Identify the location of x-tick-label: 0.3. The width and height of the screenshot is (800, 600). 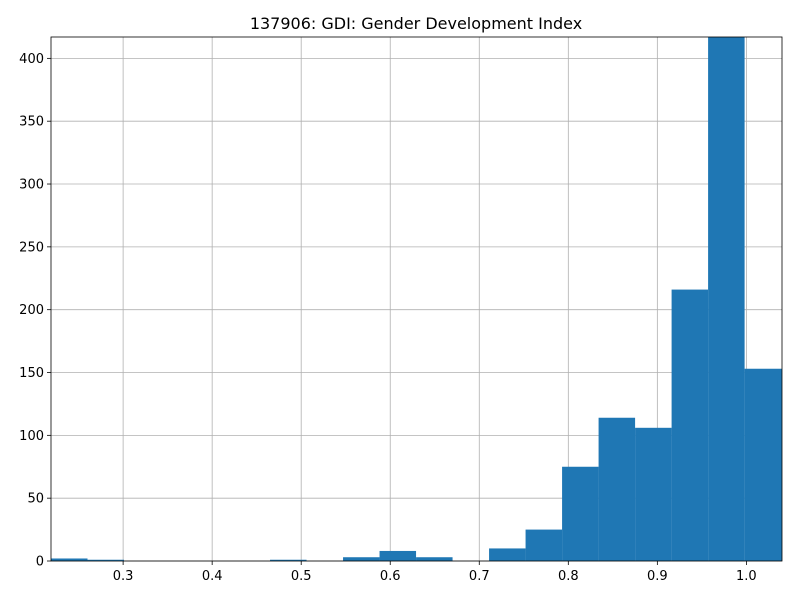
(123, 576).